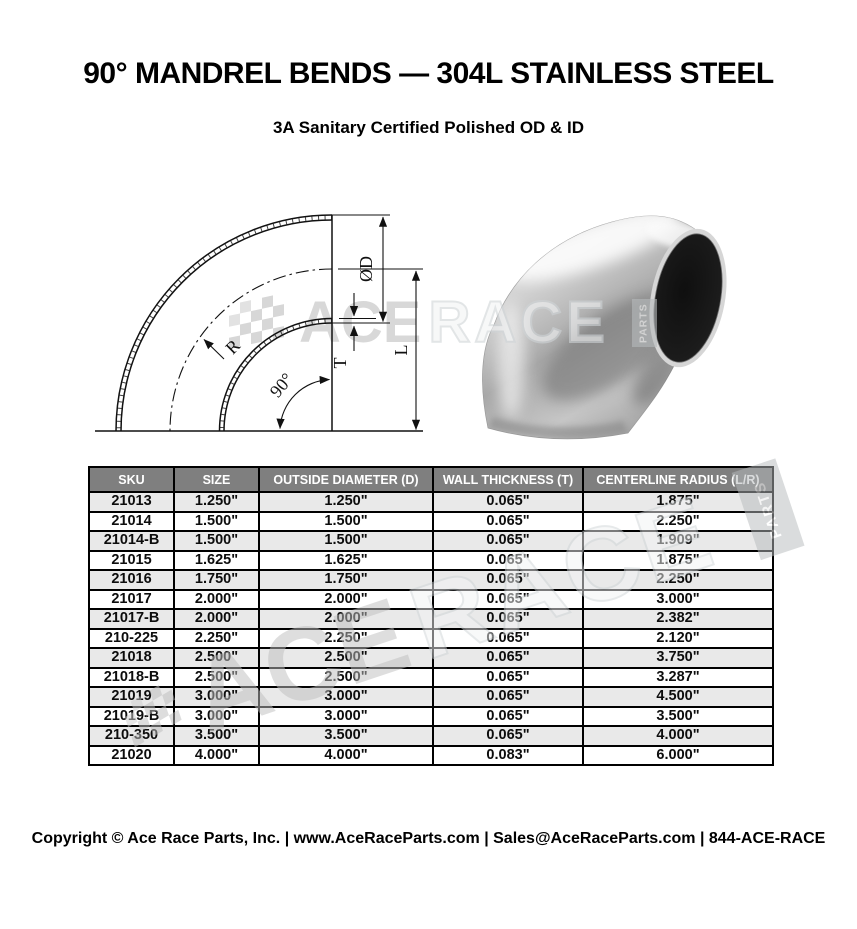 This screenshot has height=929, width=857. What do you see at coordinates (558, 428) in the screenshot?
I see `elbow-foot-shading` at bounding box center [558, 428].